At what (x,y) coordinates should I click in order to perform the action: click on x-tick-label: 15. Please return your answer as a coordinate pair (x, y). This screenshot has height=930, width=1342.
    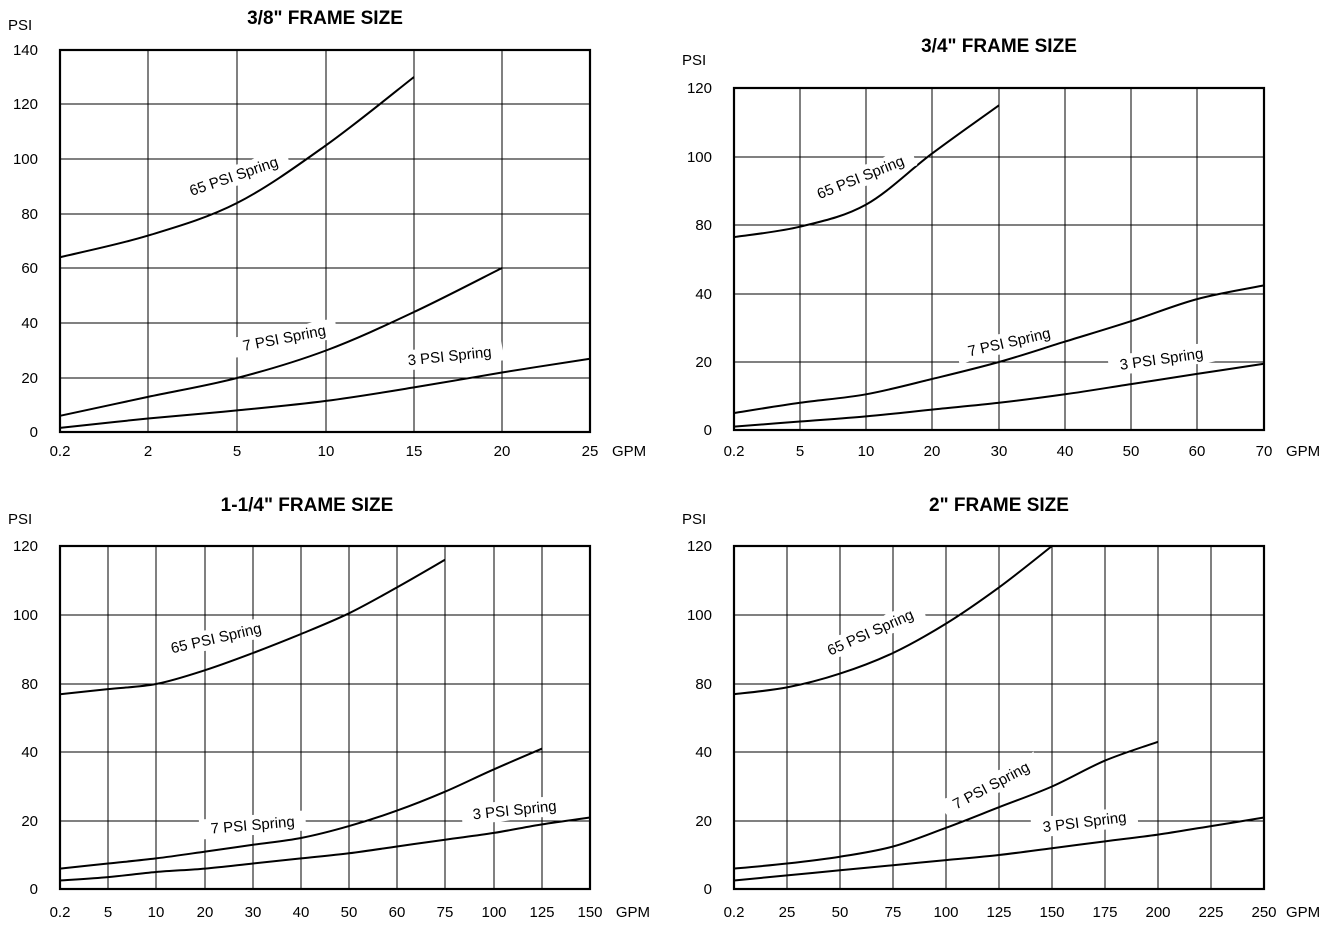
    Looking at the image, I should click on (414, 451).